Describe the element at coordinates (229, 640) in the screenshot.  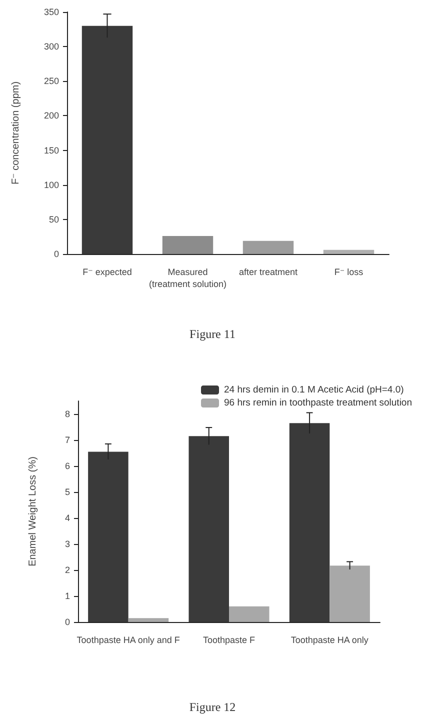
I see `x-tick-label: Toothpaste F` at that location.